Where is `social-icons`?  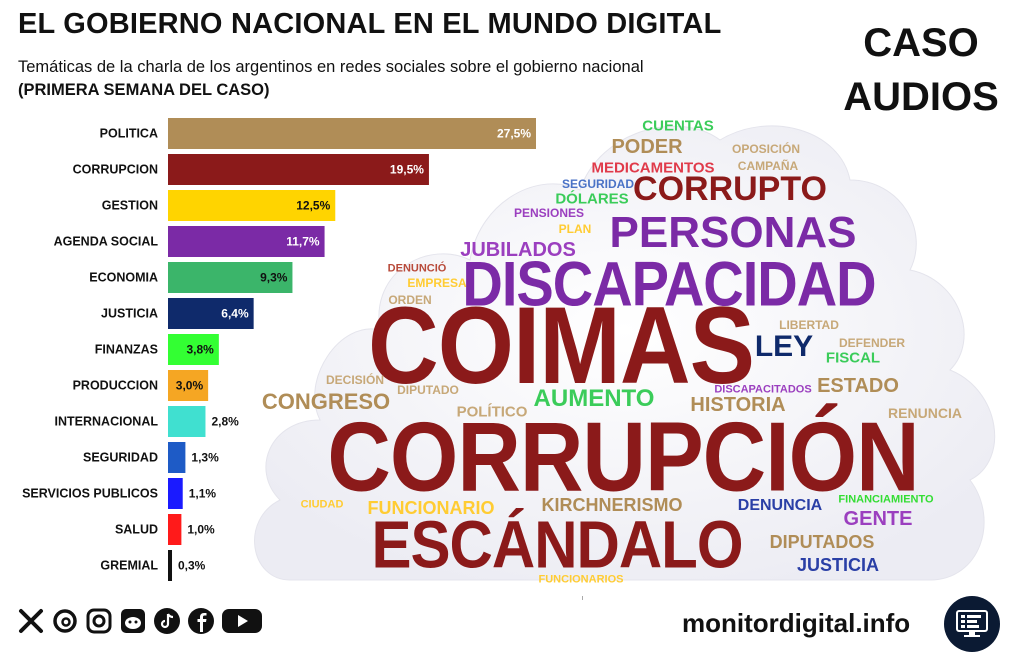 social-icons is located at coordinates (140, 621).